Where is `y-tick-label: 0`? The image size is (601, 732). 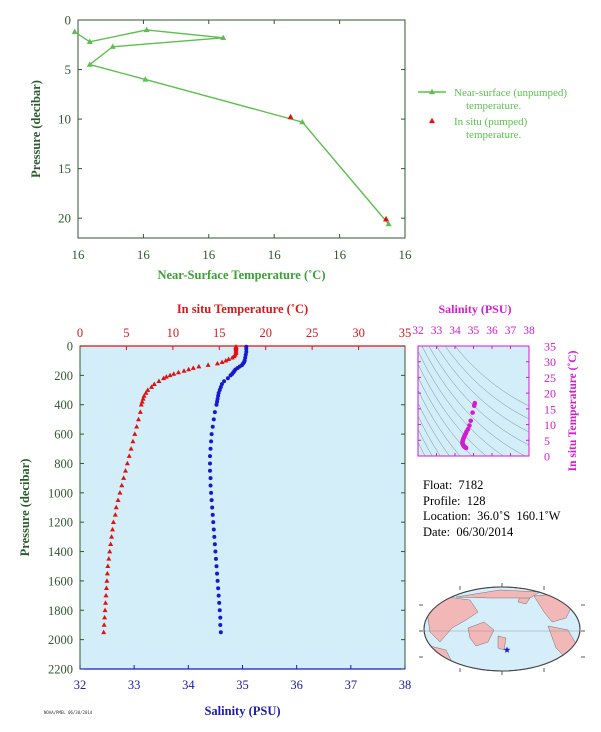
y-tick-label: 0 is located at coordinates (70, 347).